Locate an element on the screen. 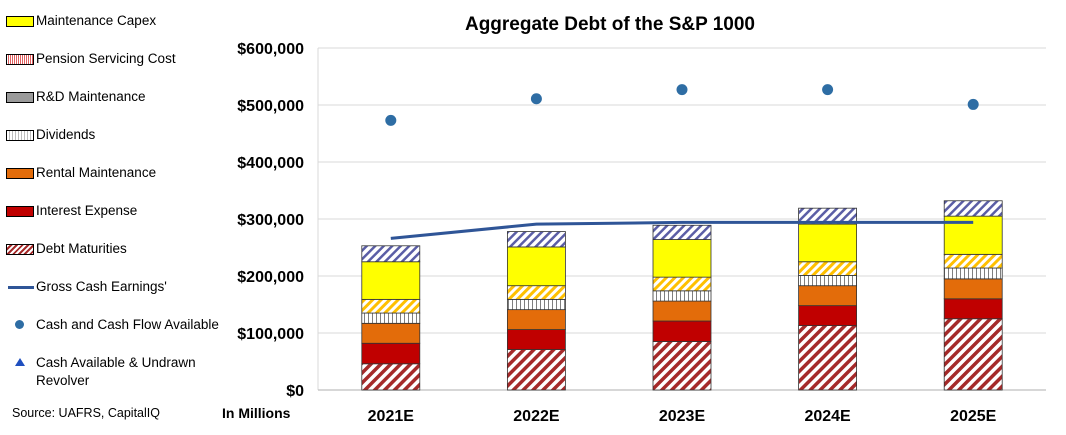  legend-item-pension-servicing-cost: Pension Servicing Cost is located at coordinates (119, 69).